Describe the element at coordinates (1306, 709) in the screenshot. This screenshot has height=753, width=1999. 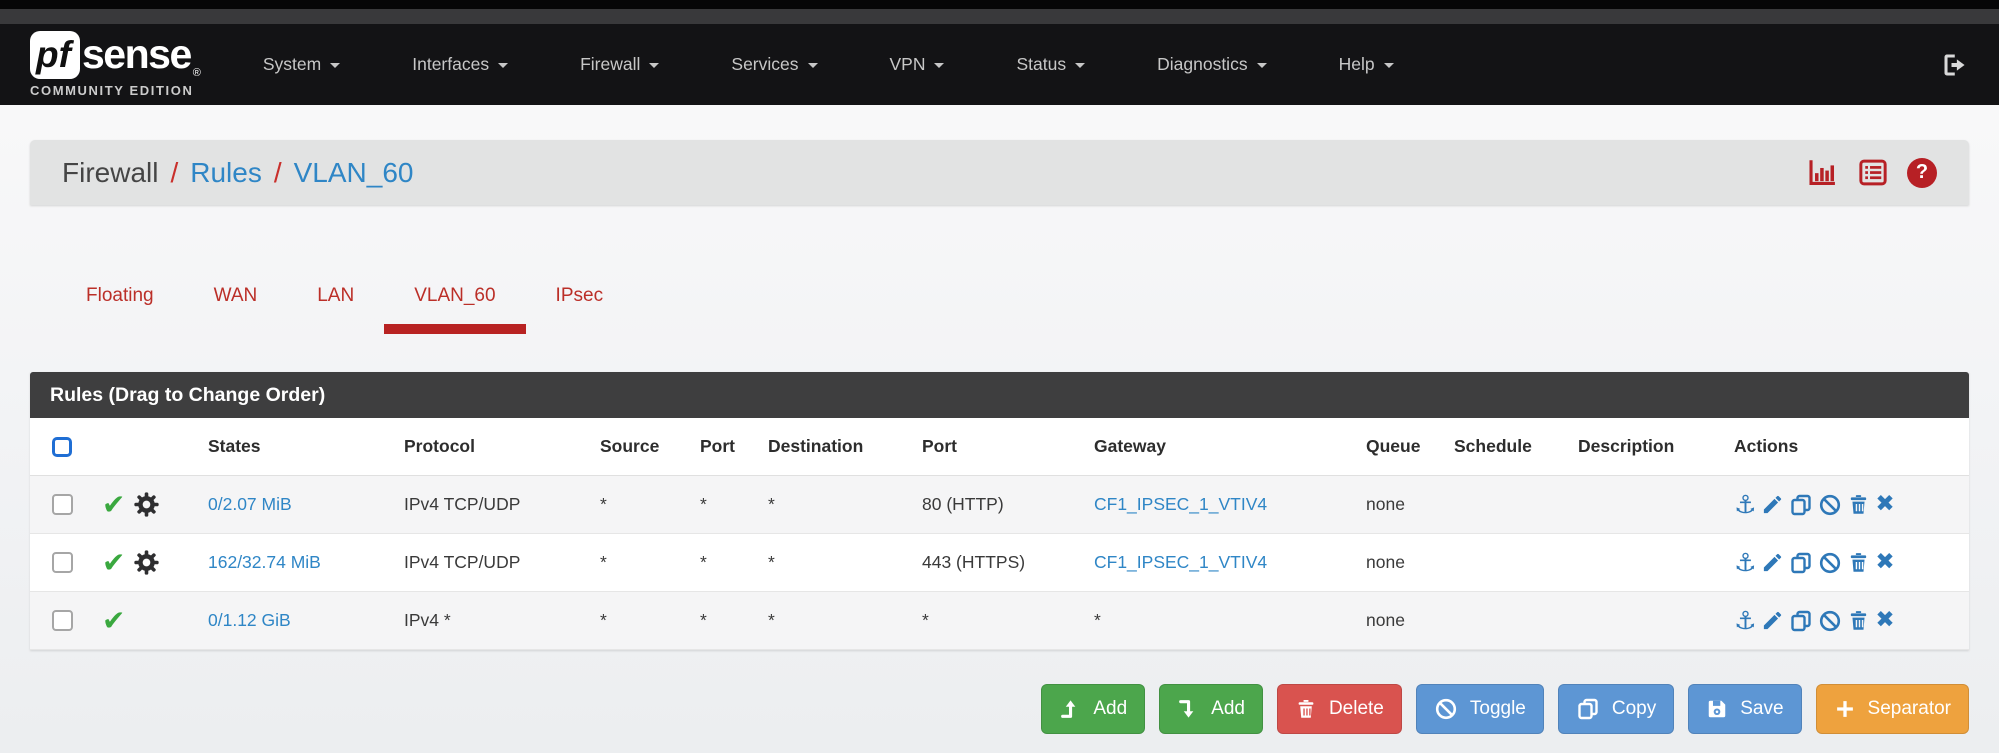
I see `trash-icon` at that location.